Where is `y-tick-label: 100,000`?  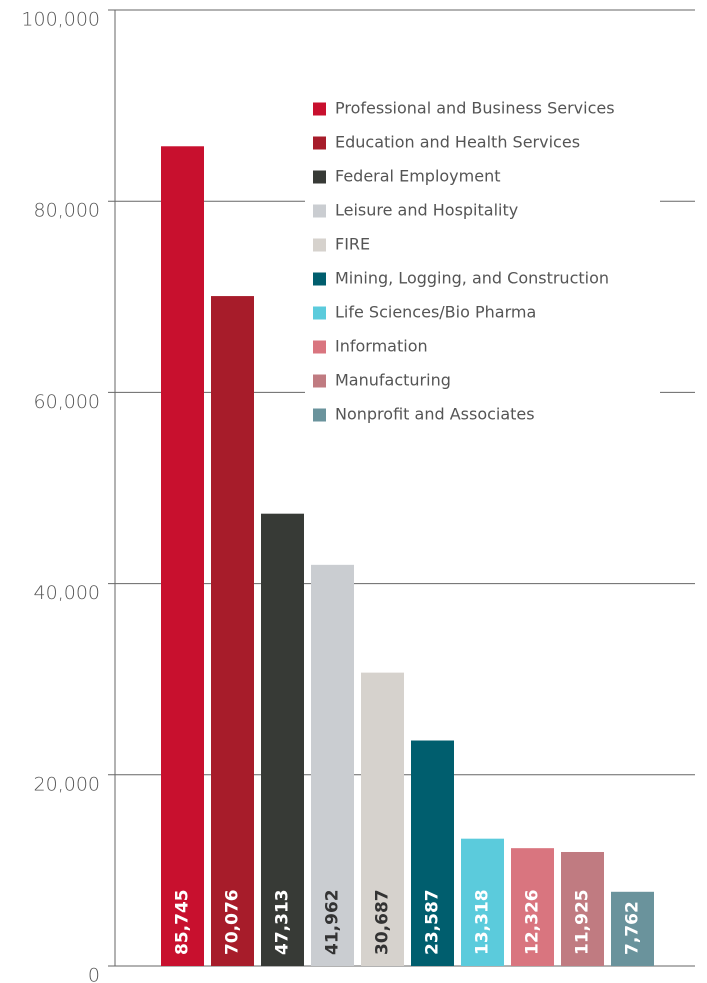
y-tick-label: 100,000 is located at coordinates (60, 20).